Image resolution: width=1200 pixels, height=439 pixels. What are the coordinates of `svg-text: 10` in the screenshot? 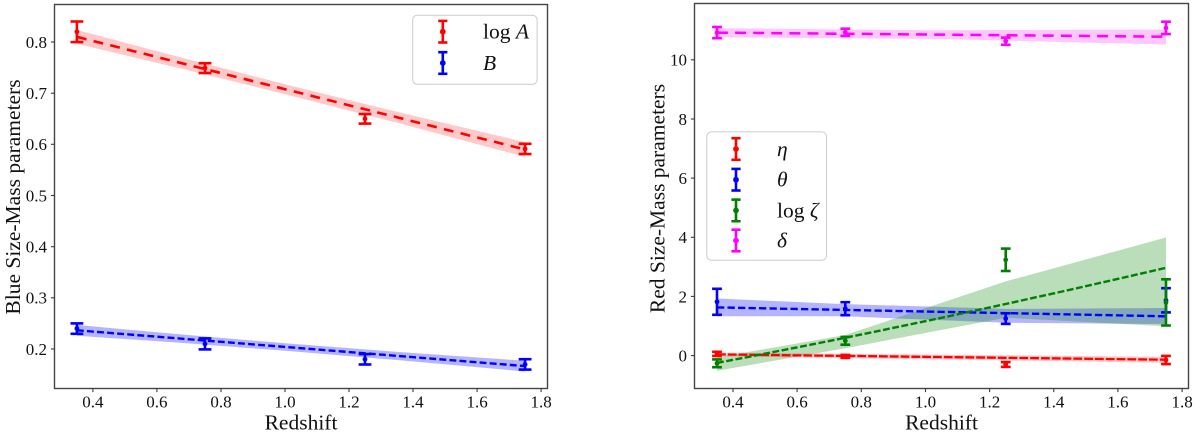 It's located at (678, 60).